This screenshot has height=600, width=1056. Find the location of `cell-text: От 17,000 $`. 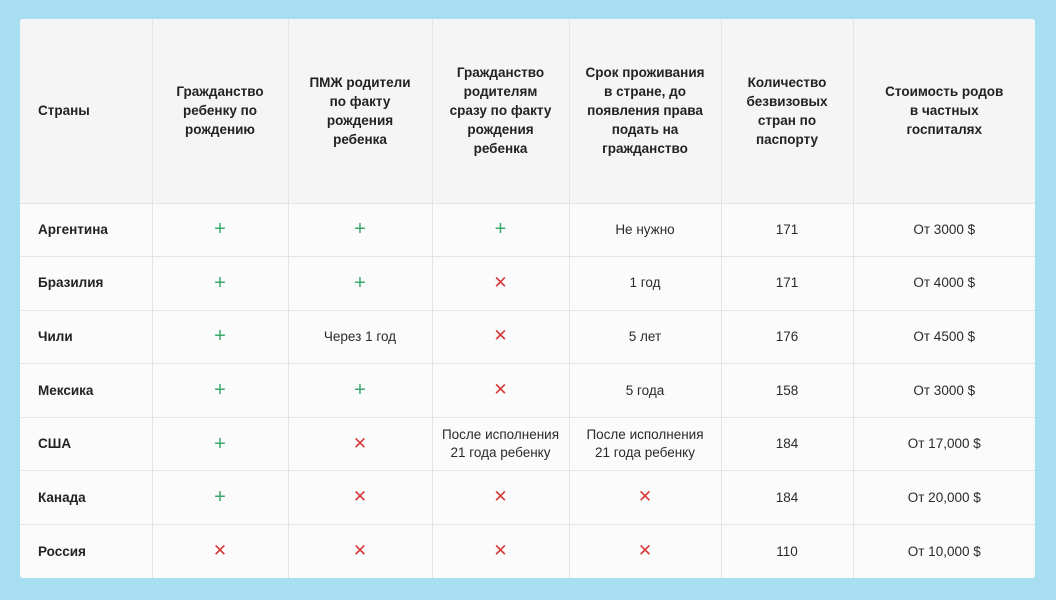

cell-text: От 17,000 $ is located at coordinates (944, 444).